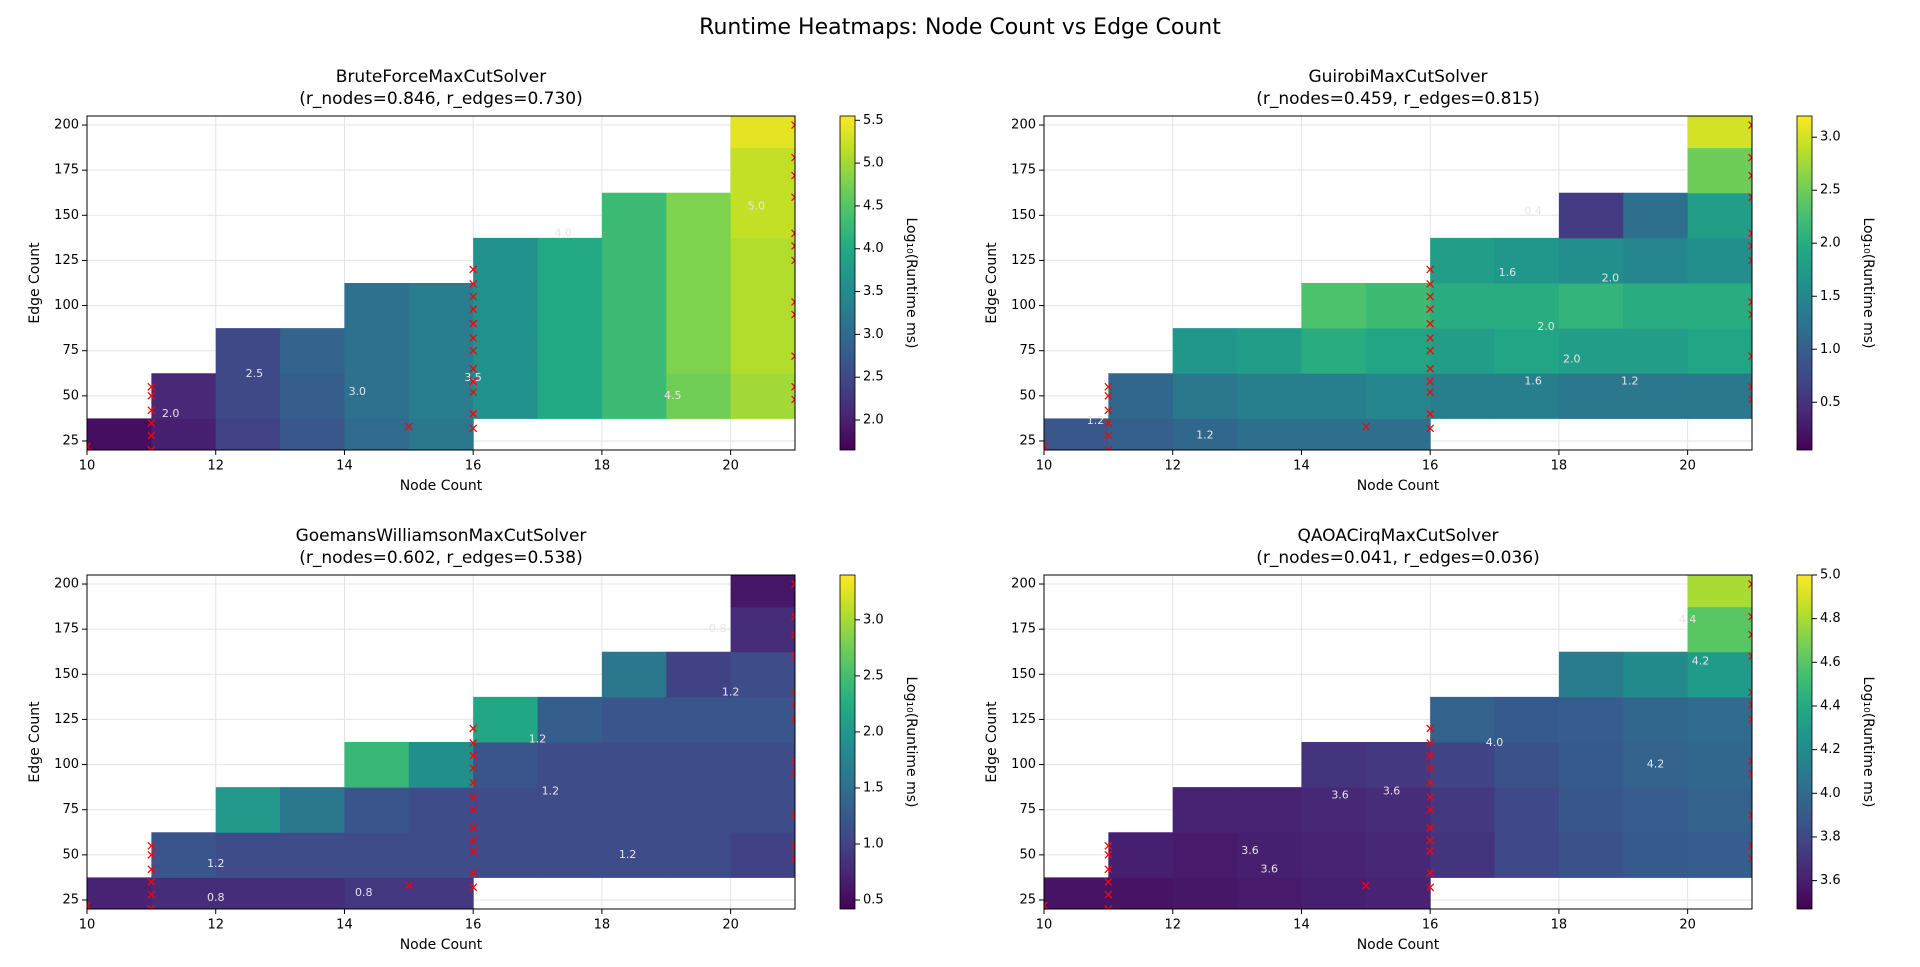  What do you see at coordinates (1495, 742) in the screenshot?
I see `contour-label: 4.0` at bounding box center [1495, 742].